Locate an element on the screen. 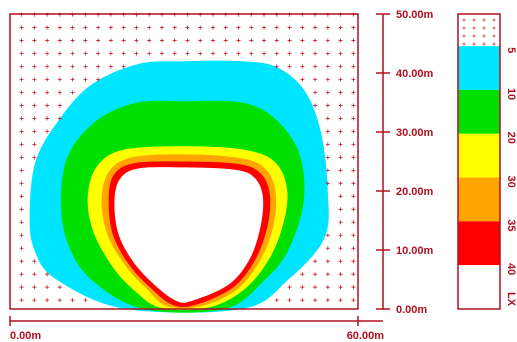 This screenshot has height=342, width=517. legend-label-20: 20 is located at coordinates (511, 138).